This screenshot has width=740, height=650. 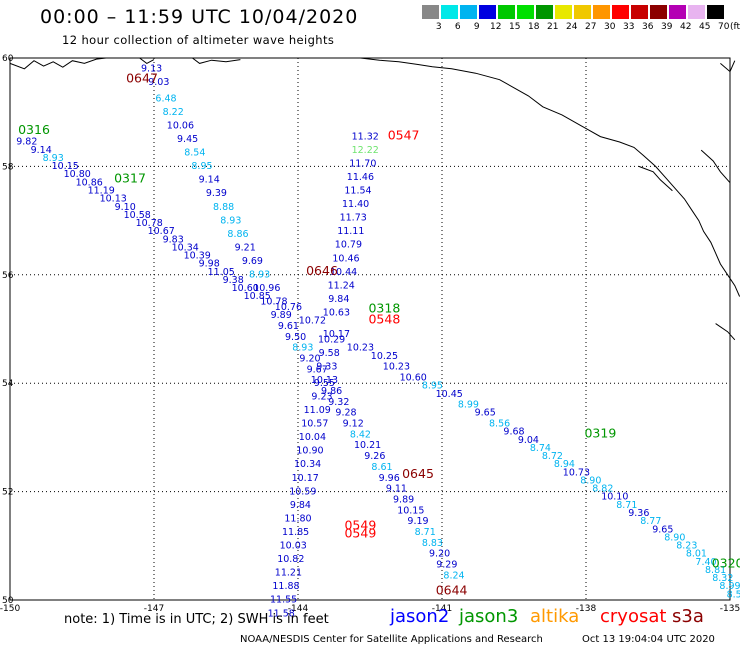 What do you see at coordinates (8, 59) in the screenshot?
I see `latitude-label: 60` at bounding box center [8, 59].